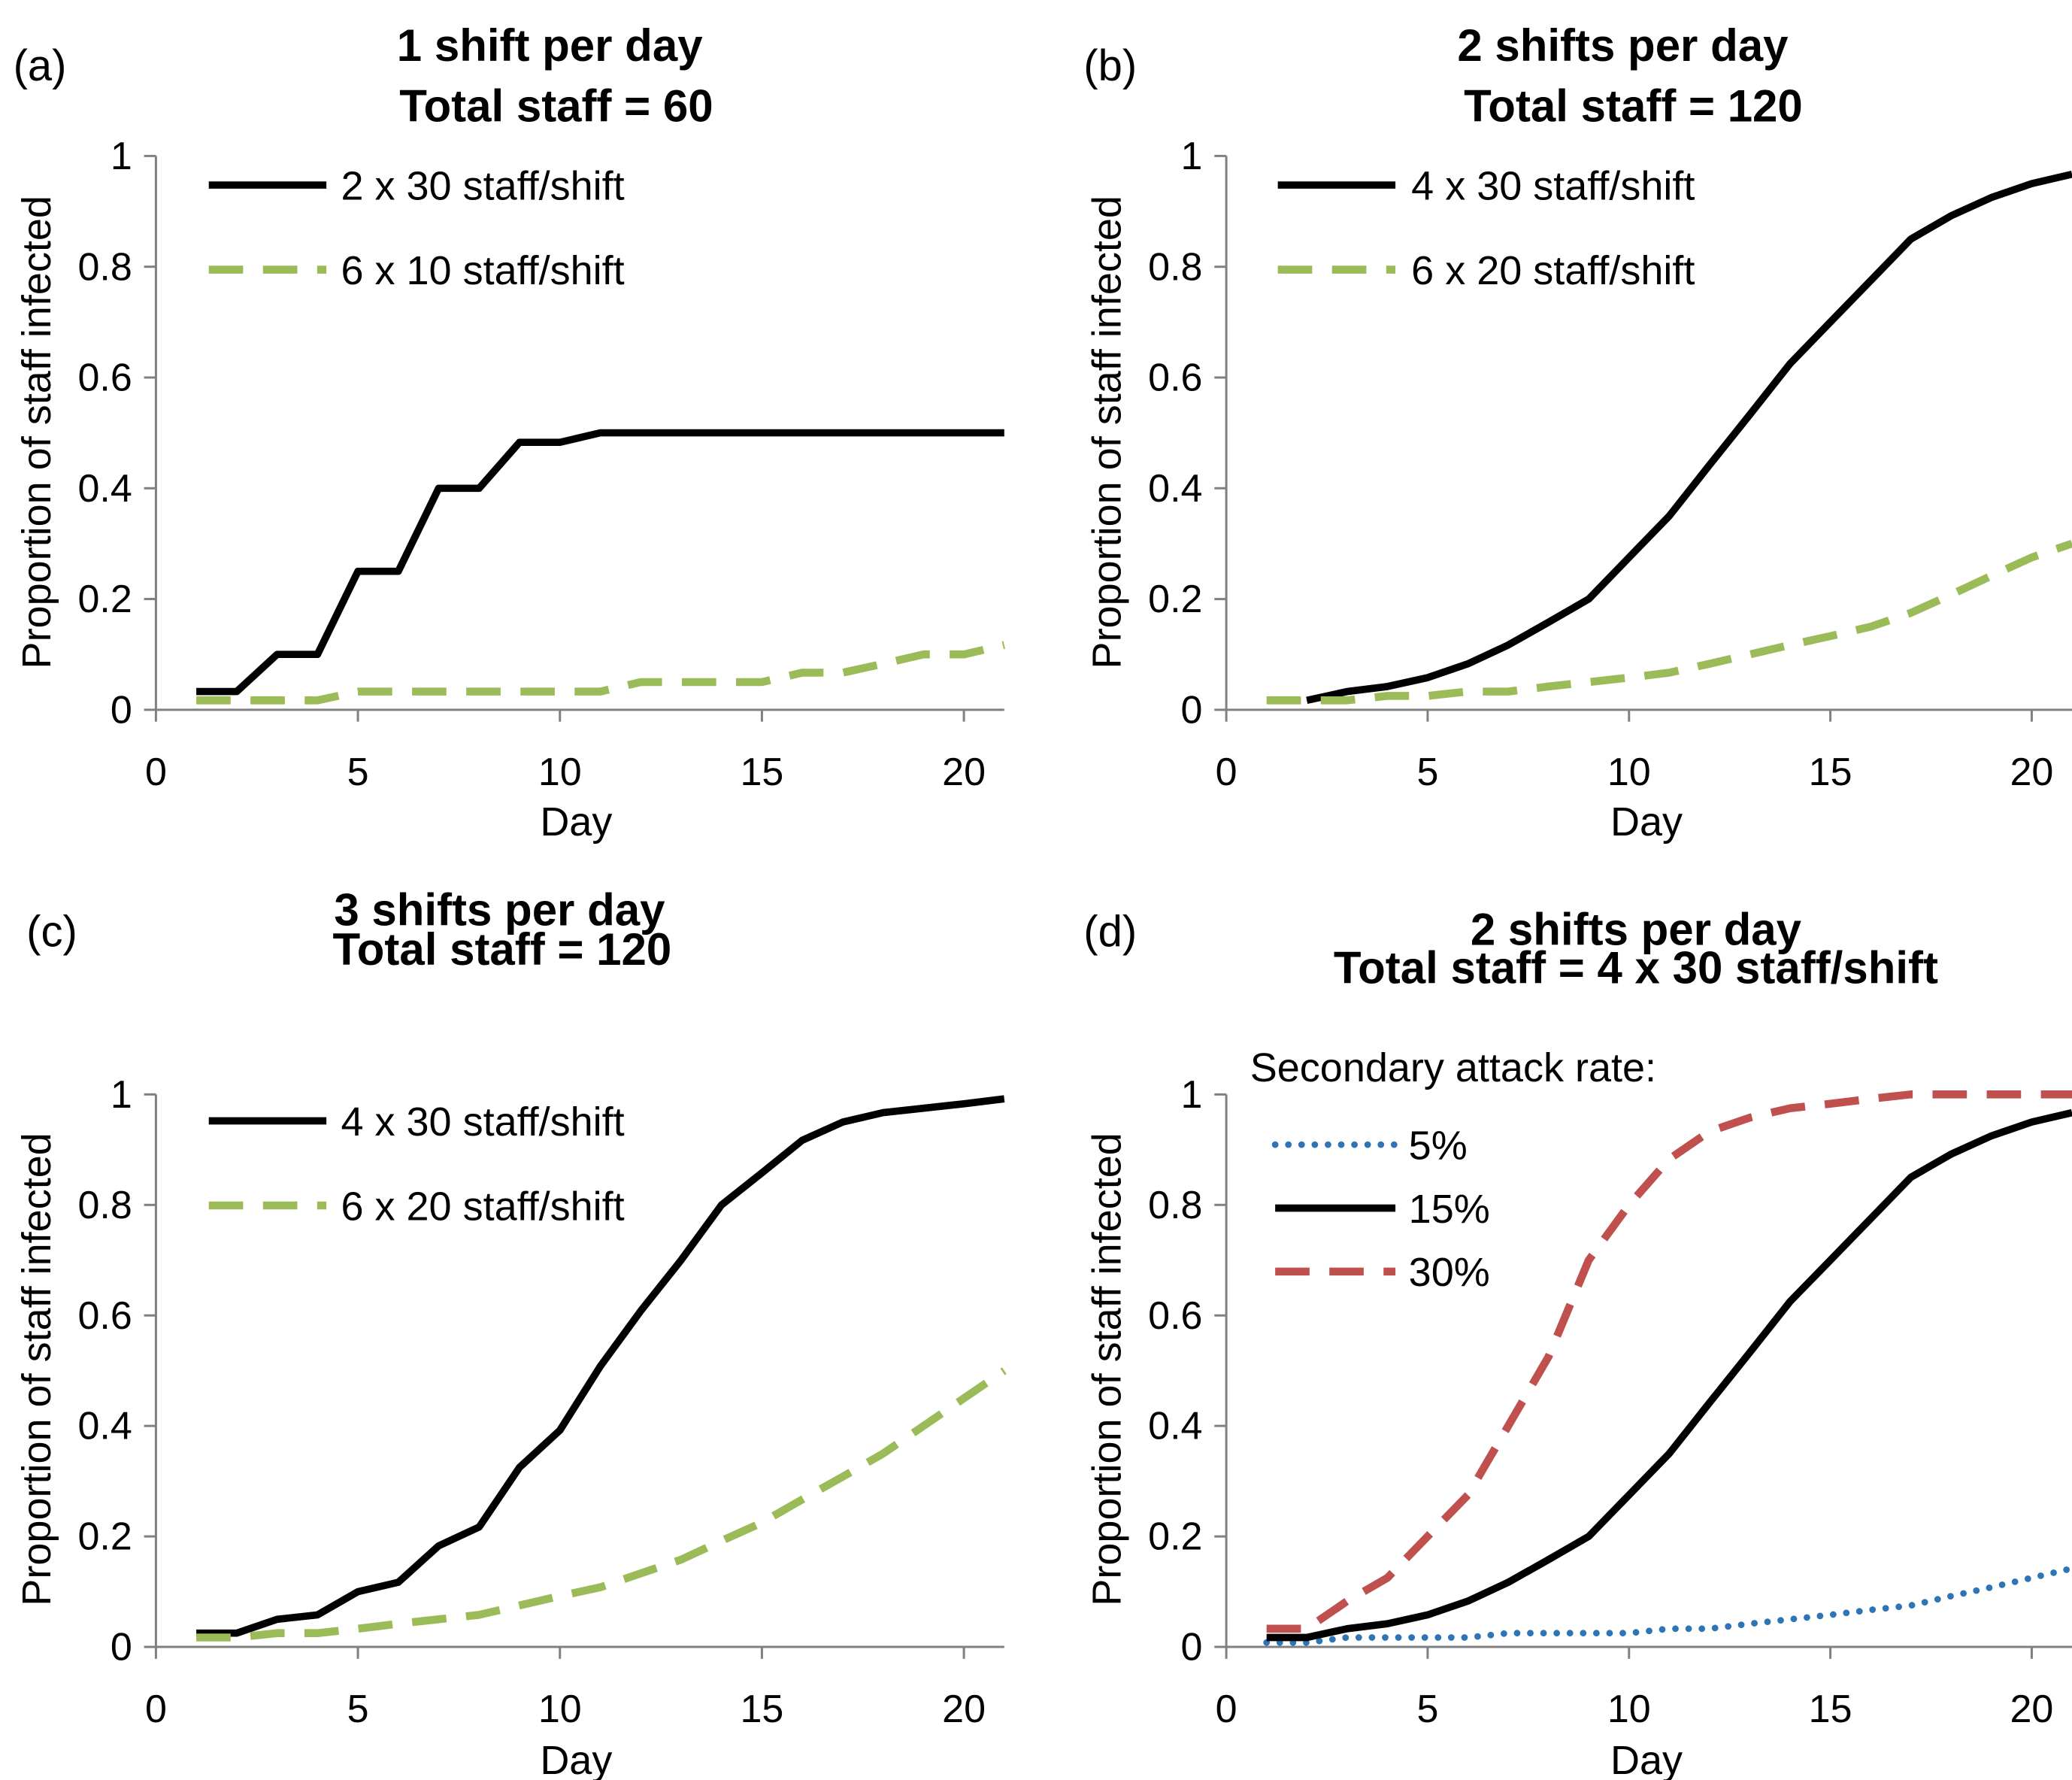  Describe the element at coordinates (51, 931) in the screenshot. I see `panel-label: (c)` at that location.